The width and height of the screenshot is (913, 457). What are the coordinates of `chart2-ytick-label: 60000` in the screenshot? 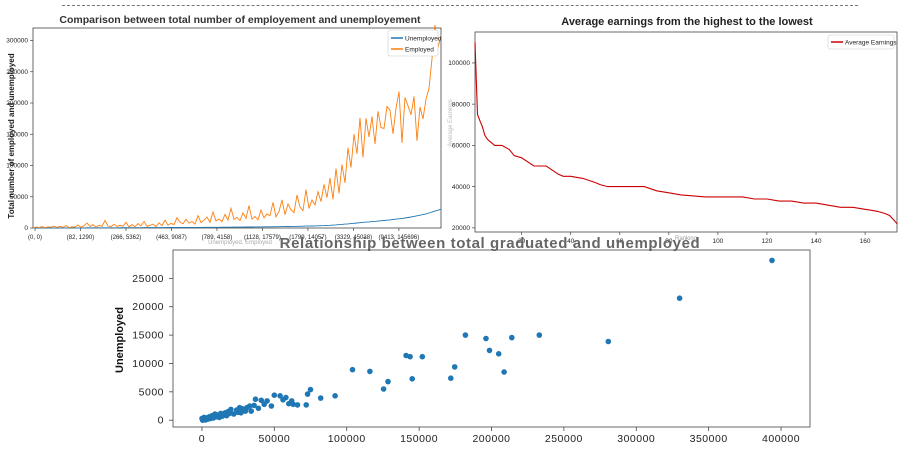 It's located at (461, 146).